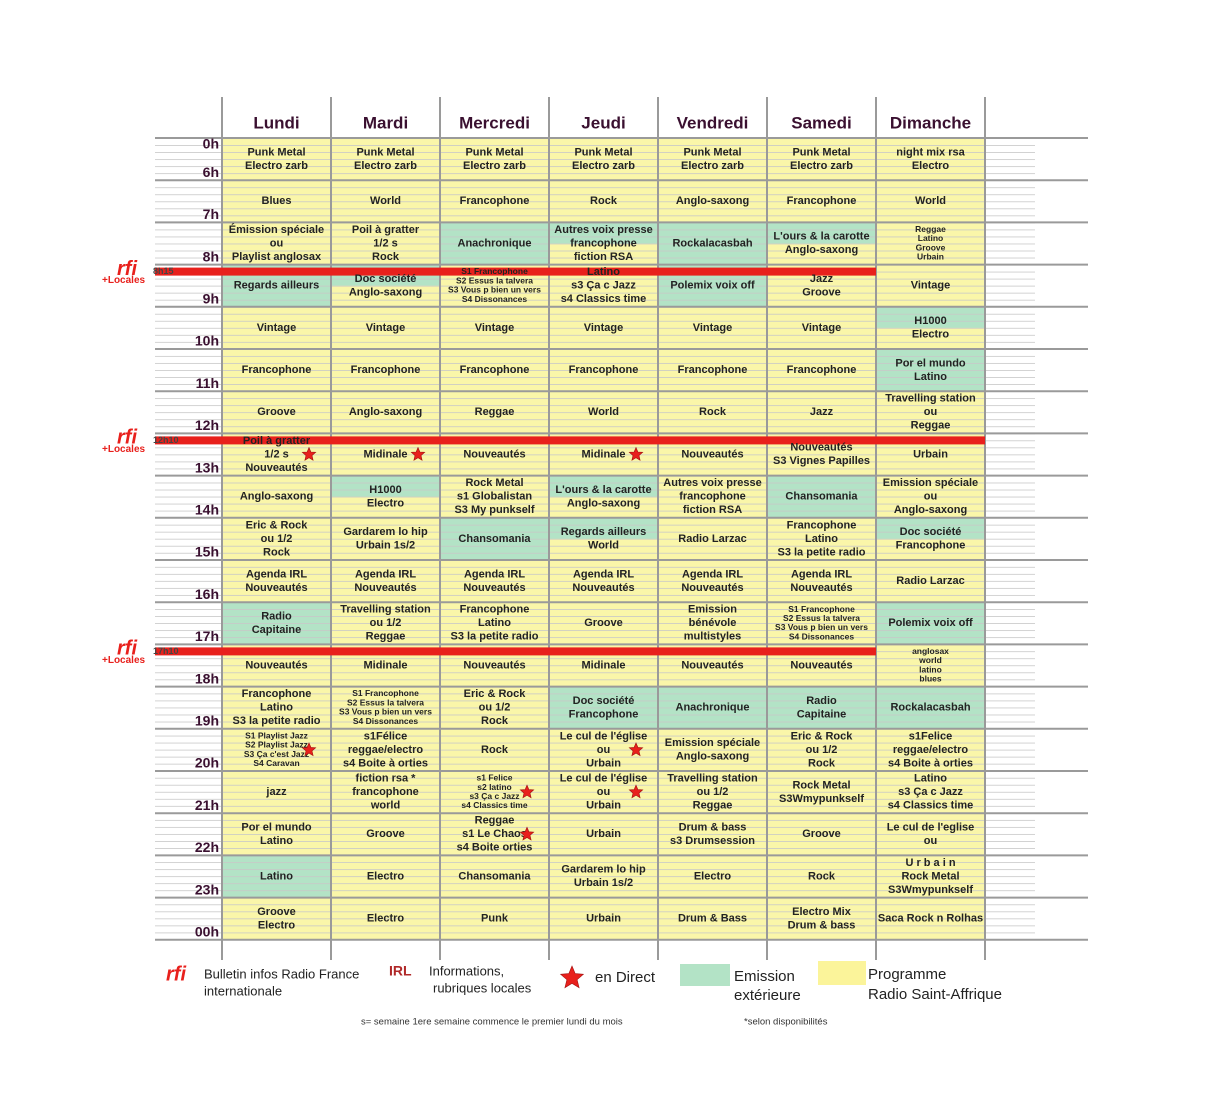 This screenshot has height=1118, width=1224. I want to click on program-text: S4 Dissonances, so click(494, 299).